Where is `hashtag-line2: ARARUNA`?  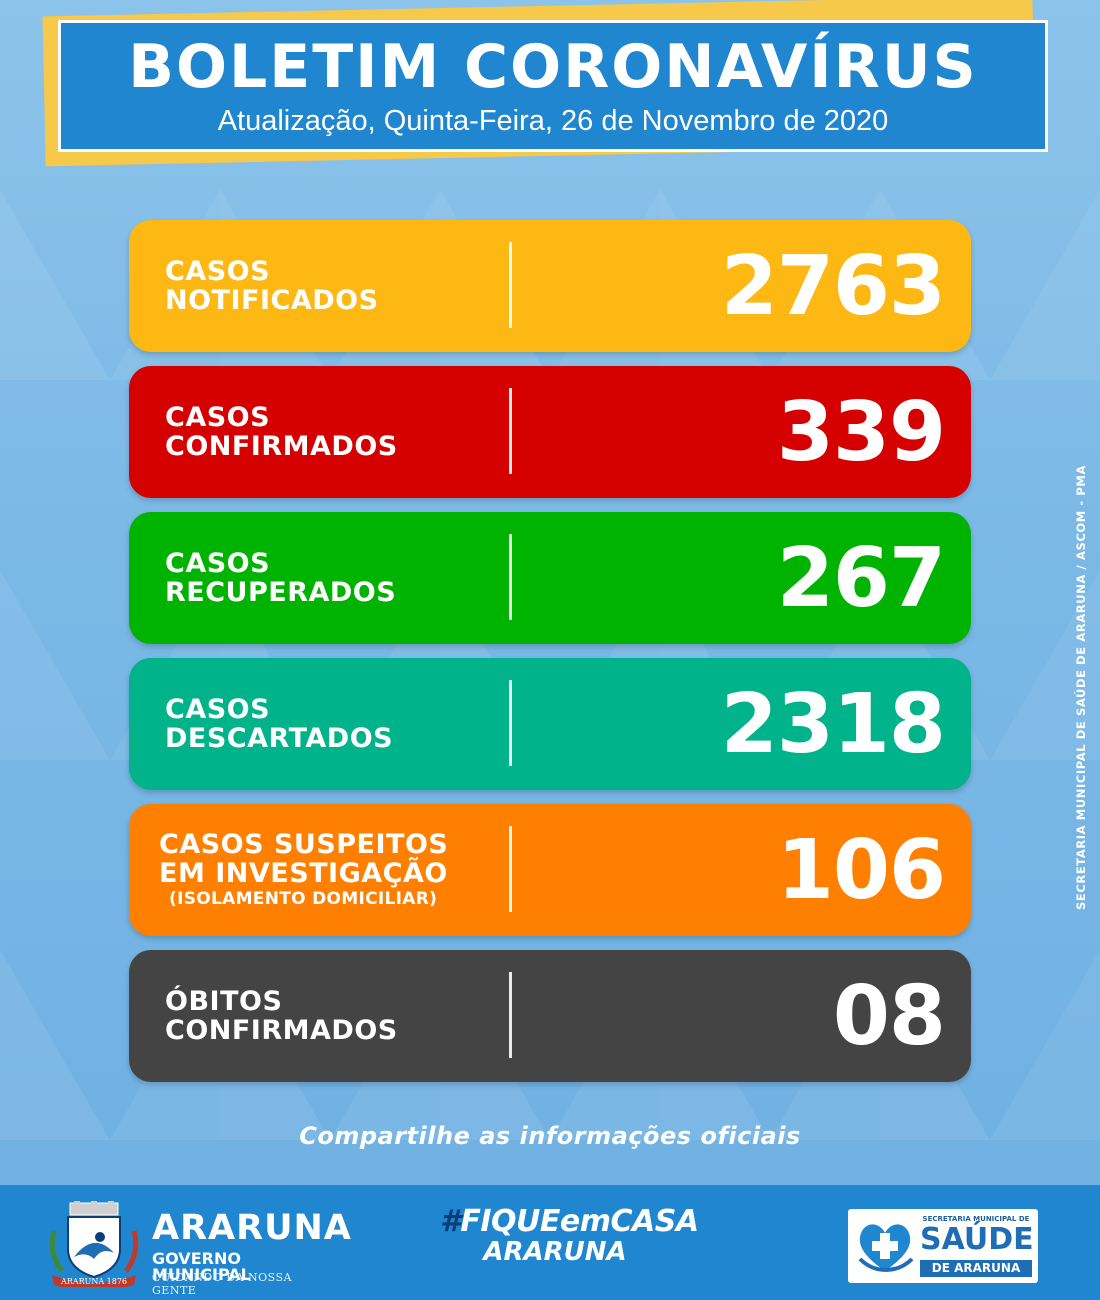
hashtag-line2: ARARUNA is located at coordinates (555, 1252).